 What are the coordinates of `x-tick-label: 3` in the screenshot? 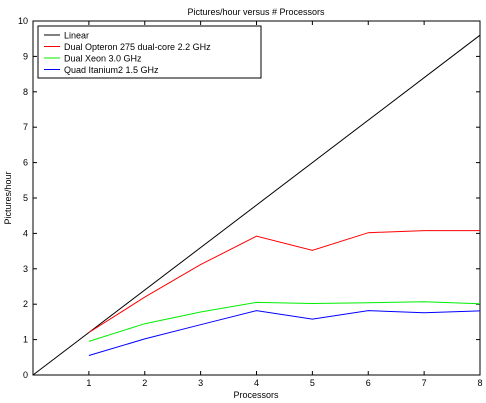 It's located at (200, 383).